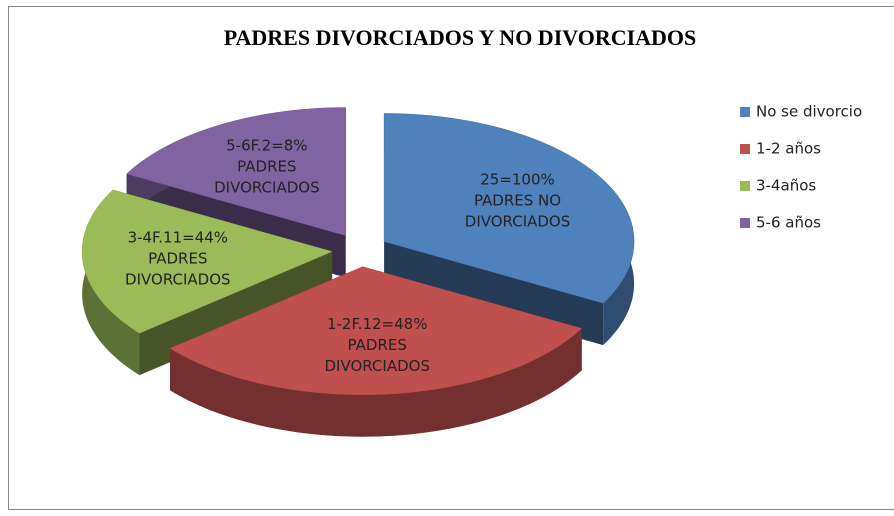  I want to click on legend-label: 3-4años, so click(786, 186).